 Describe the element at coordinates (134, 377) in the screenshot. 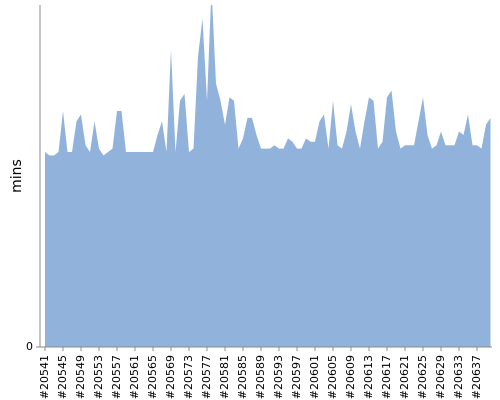

I see `x-tick-label: #20561` at that location.